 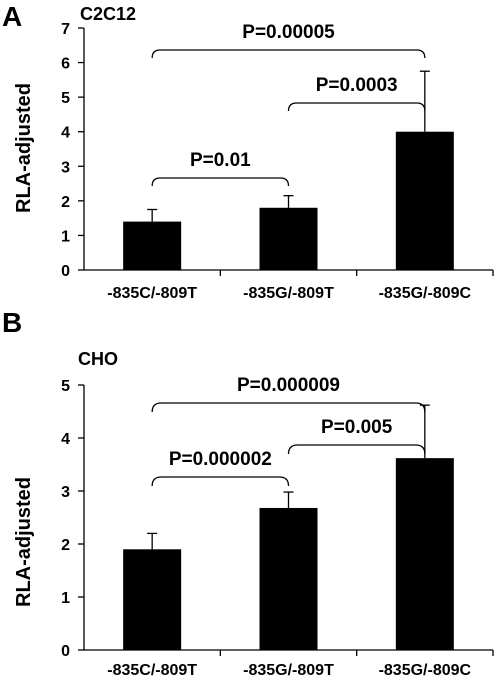 I want to click on panel-b-title: CHO, so click(x=98, y=359).